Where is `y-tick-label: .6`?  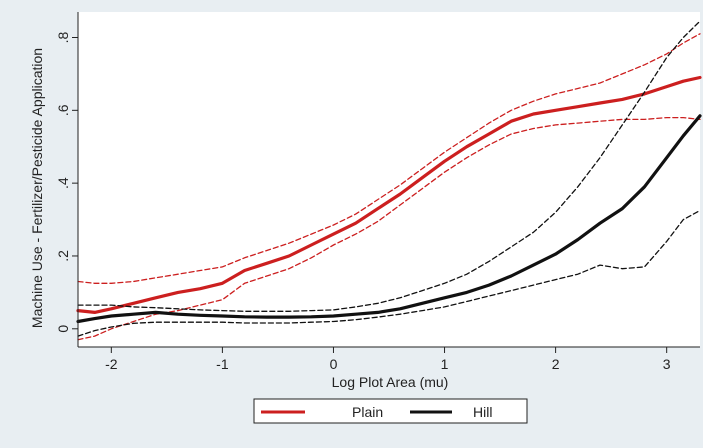
y-tick-label: .6 is located at coordinates (63, 110).